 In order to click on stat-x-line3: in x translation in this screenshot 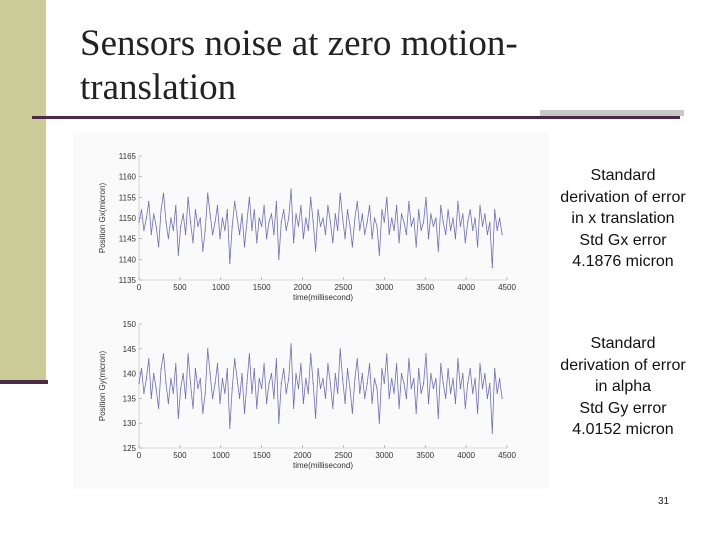, I will do `click(623, 218)`.